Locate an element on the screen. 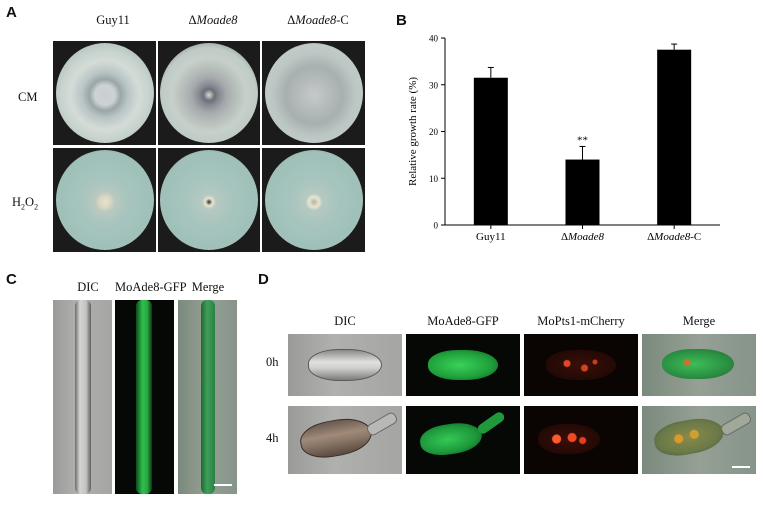  panel-b-label: B is located at coordinates (401, 20).